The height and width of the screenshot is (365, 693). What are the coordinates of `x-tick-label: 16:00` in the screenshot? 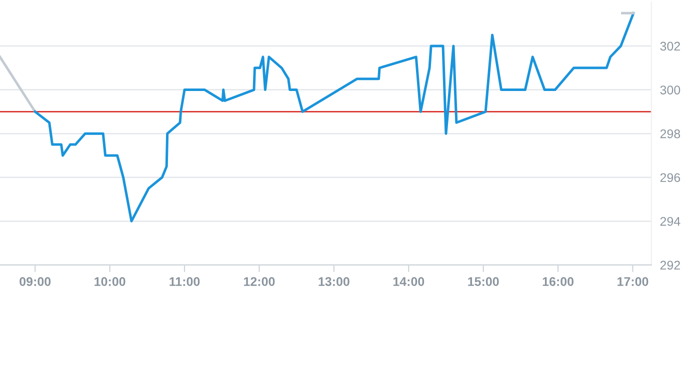 It's located at (558, 281).